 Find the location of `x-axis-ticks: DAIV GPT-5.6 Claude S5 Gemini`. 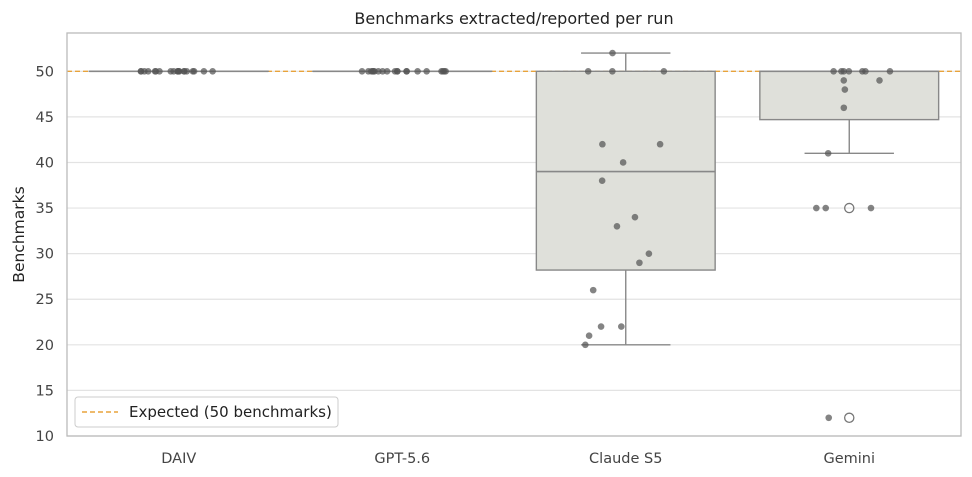

x-axis-ticks: DAIV GPT-5.6 Claude S5 Gemini is located at coordinates (518, 459).